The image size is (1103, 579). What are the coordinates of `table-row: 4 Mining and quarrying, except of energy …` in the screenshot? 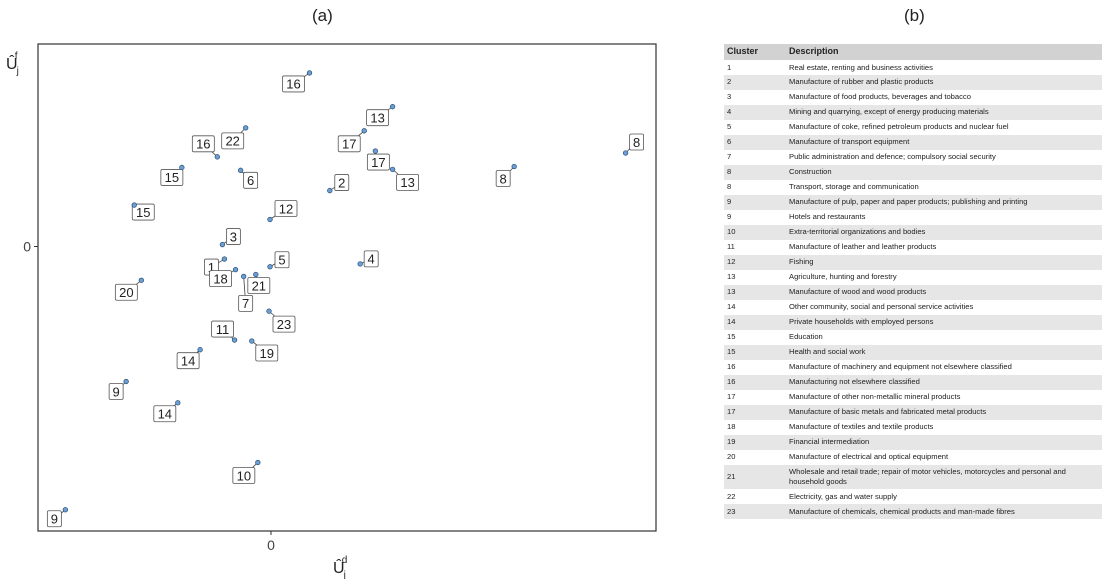 It's located at (913, 112).